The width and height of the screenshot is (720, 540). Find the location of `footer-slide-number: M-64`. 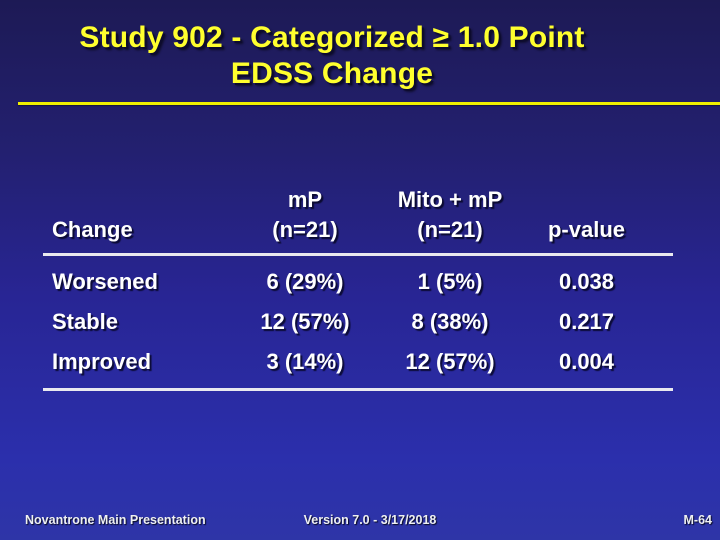

footer-slide-number: M-64 is located at coordinates (697, 520).